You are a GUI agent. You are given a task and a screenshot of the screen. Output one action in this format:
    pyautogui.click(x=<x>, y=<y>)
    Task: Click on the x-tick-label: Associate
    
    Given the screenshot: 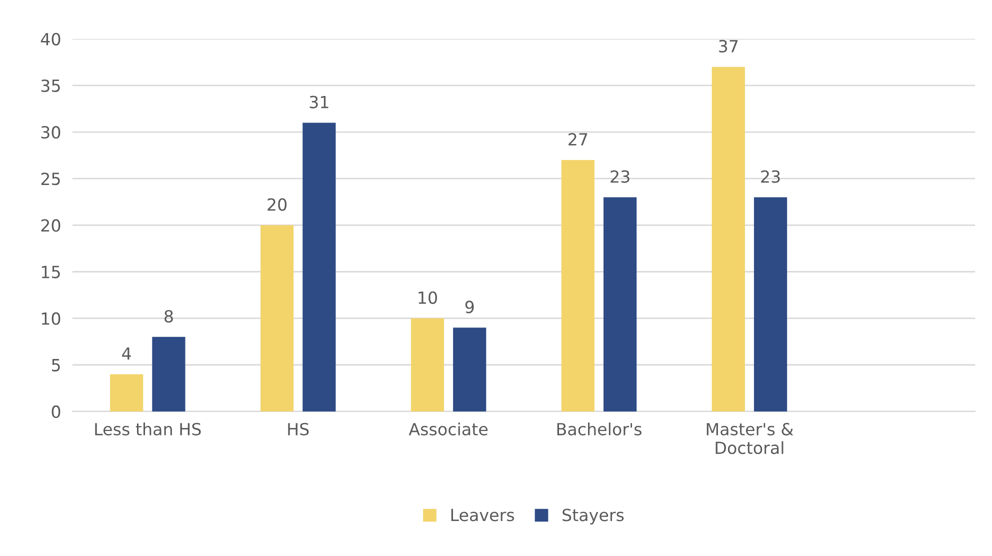 What is the action you would take?
    pyautogui.click(x=448, y=429)
    